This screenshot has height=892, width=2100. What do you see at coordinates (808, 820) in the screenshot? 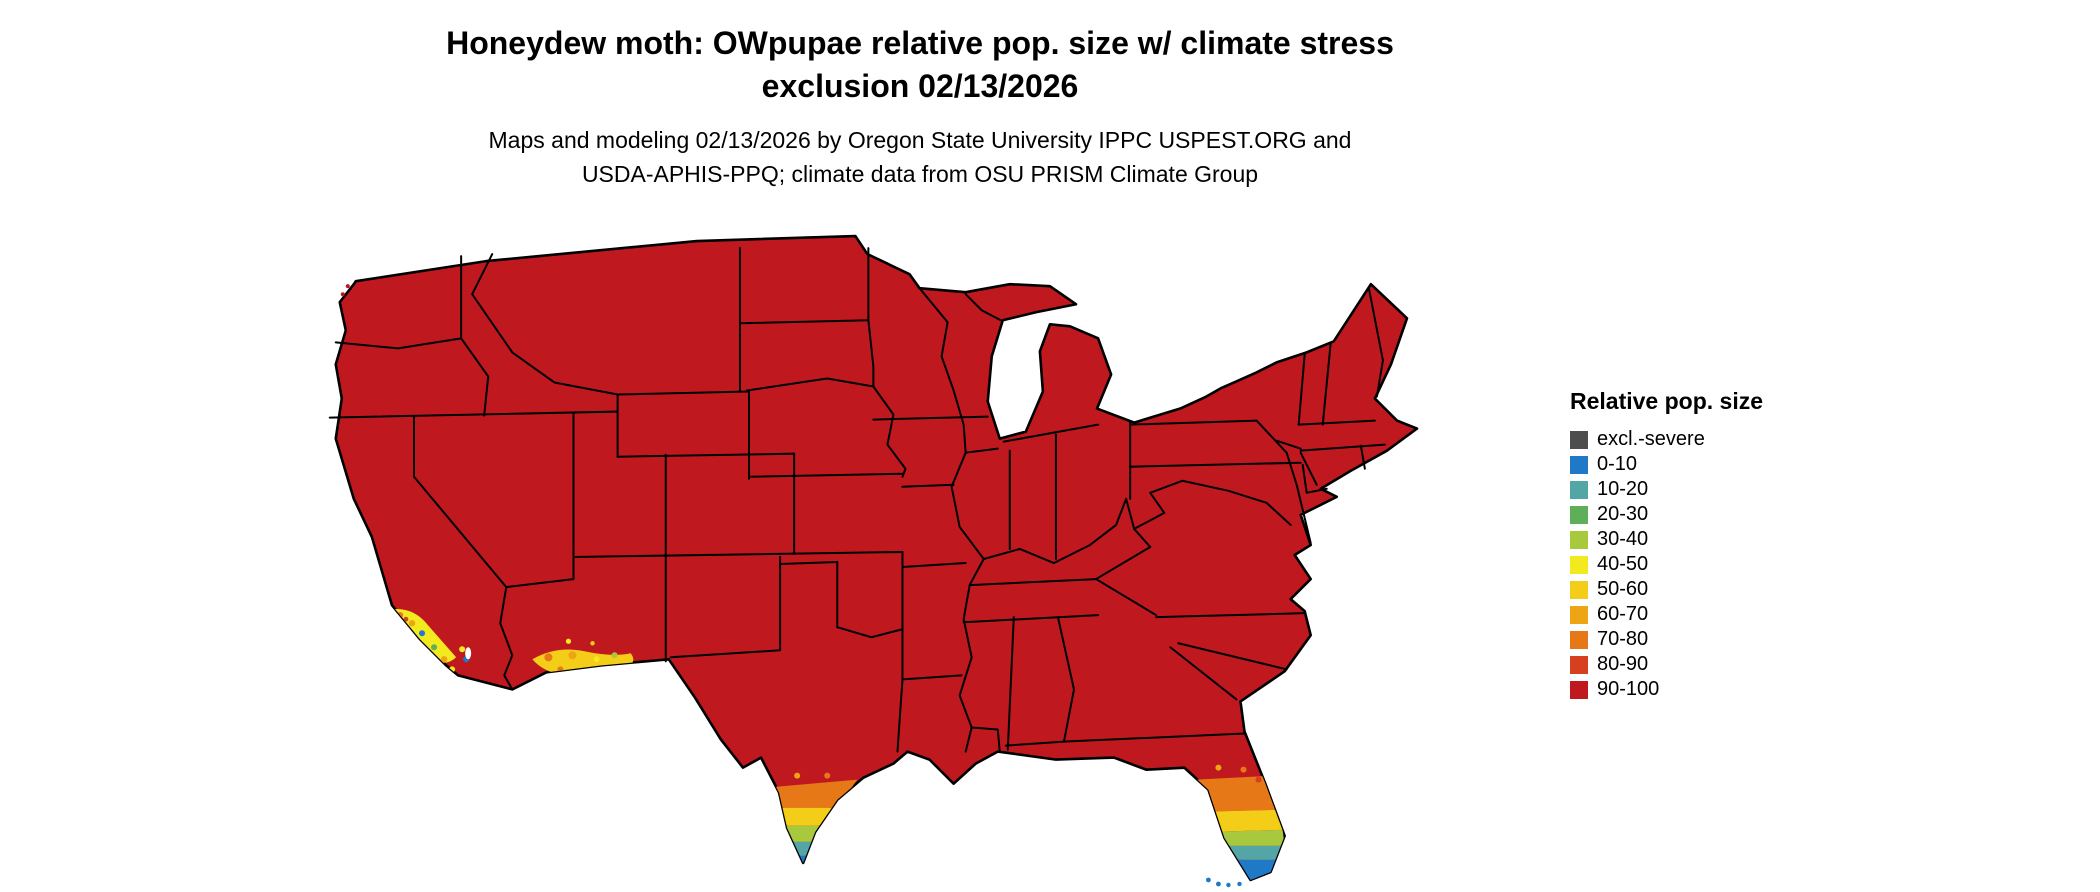
I see `region-south-texas` at bounding box center [808, 820].